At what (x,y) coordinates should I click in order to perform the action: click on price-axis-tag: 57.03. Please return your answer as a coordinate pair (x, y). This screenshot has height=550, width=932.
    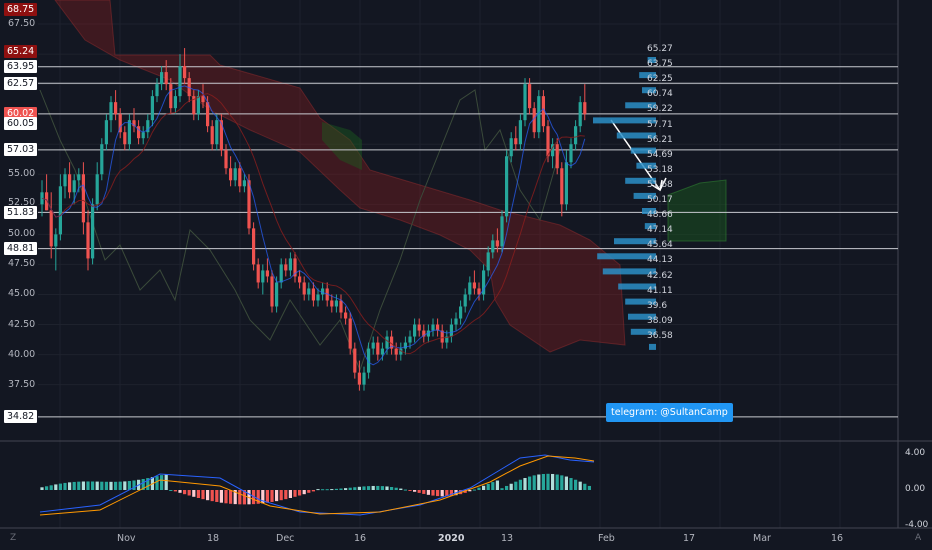
    Looking at the image, I should click on (21, 150).